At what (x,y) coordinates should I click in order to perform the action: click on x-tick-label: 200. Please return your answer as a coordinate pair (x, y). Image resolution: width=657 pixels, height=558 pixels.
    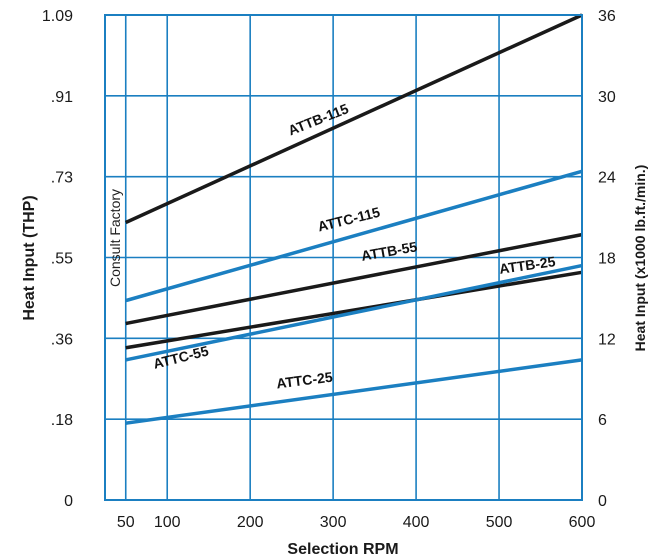
    Looking at the image, I should click on (250, 522).